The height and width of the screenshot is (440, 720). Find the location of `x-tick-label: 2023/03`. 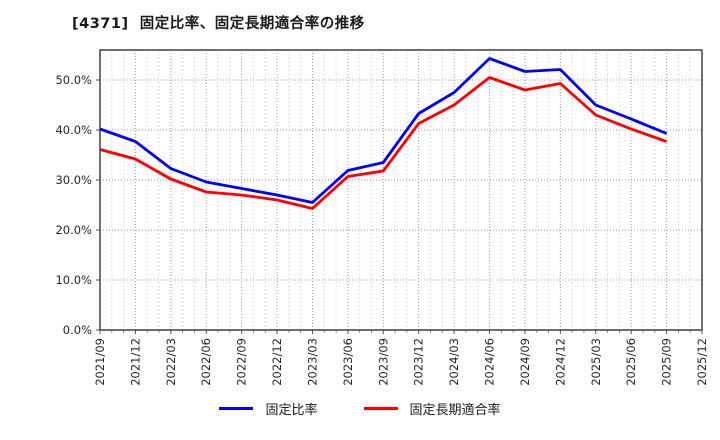

x-tick-label: 2023/03 is located at coordinates (312, 362).